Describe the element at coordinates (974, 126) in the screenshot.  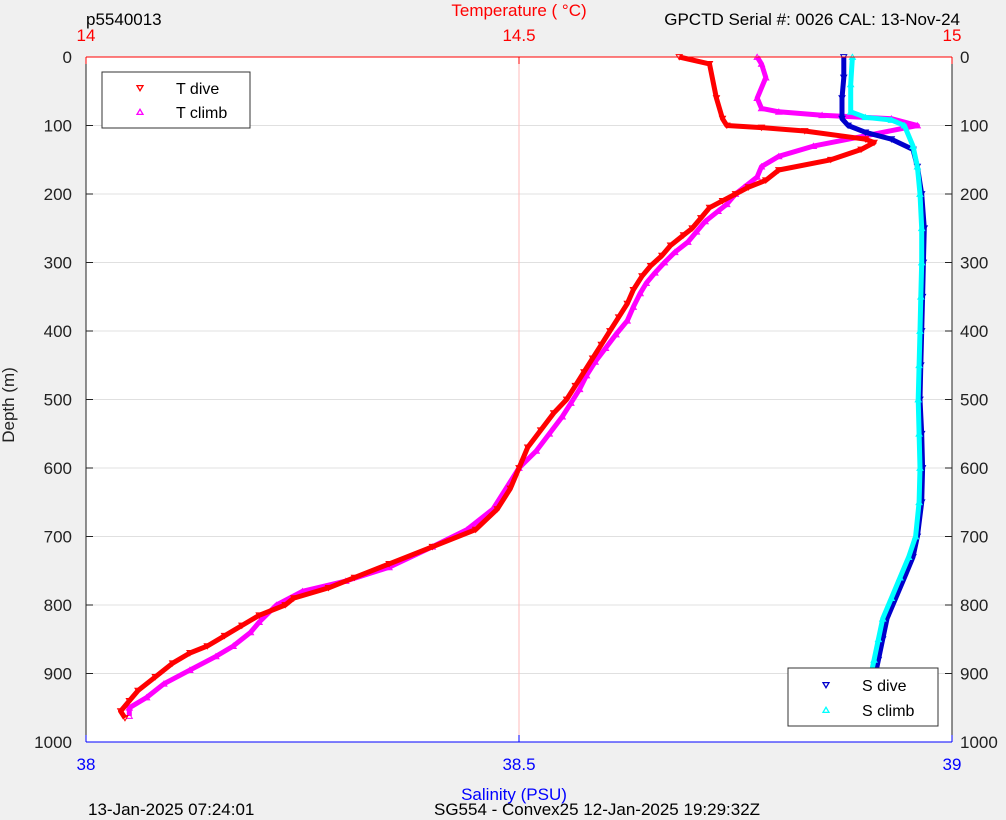
I see `y-tick-label-right: 100` at that location.